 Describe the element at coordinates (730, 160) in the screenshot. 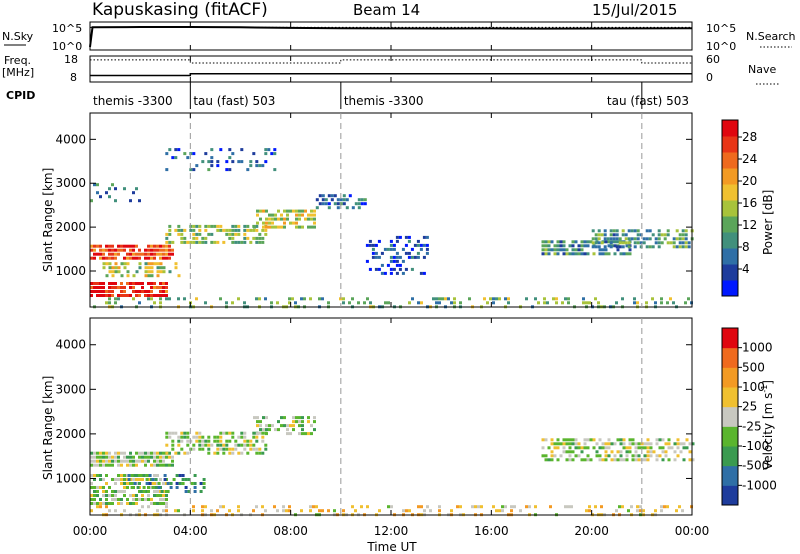

I see `power-colorbar-segment` at that location.